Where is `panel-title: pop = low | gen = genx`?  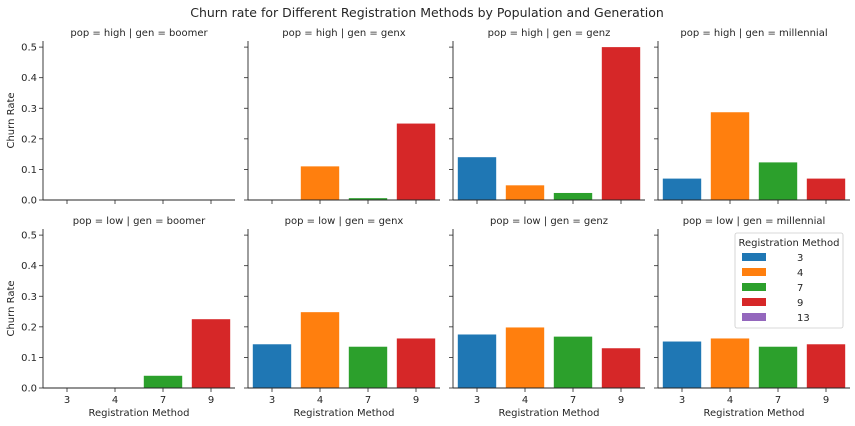 panel-title: pop = low | gen = genx is located at coordinates (344, 221).